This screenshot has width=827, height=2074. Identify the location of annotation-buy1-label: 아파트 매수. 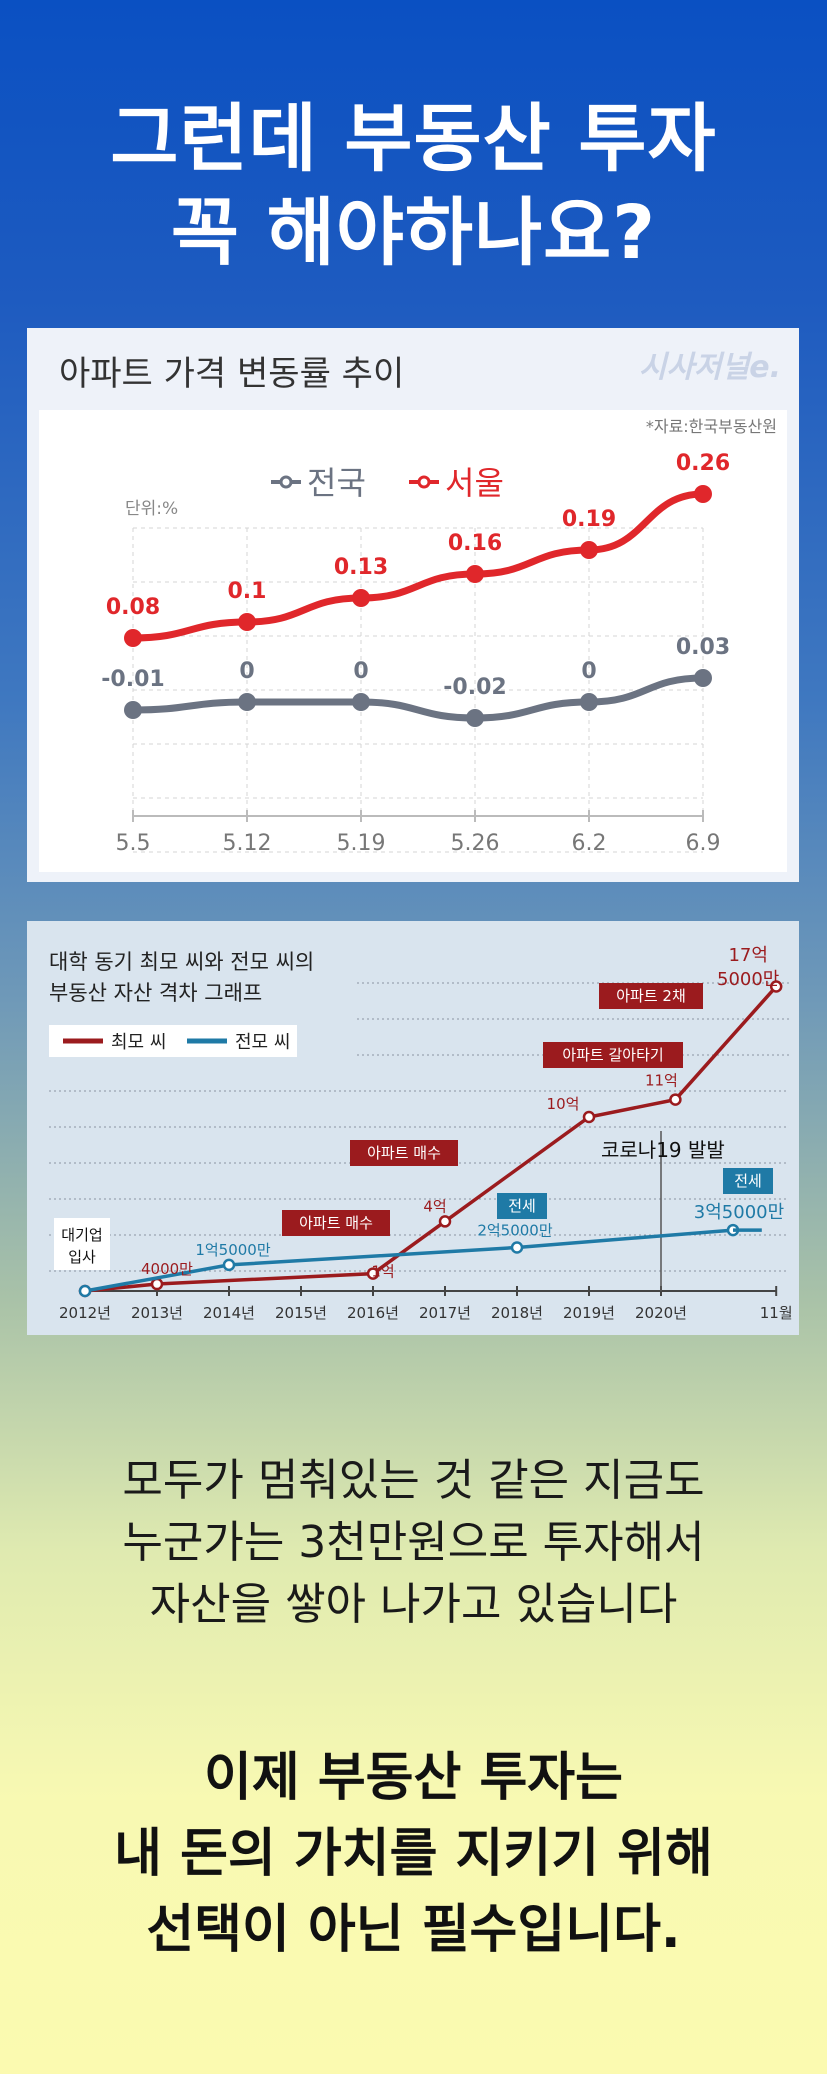
(336, 1223).